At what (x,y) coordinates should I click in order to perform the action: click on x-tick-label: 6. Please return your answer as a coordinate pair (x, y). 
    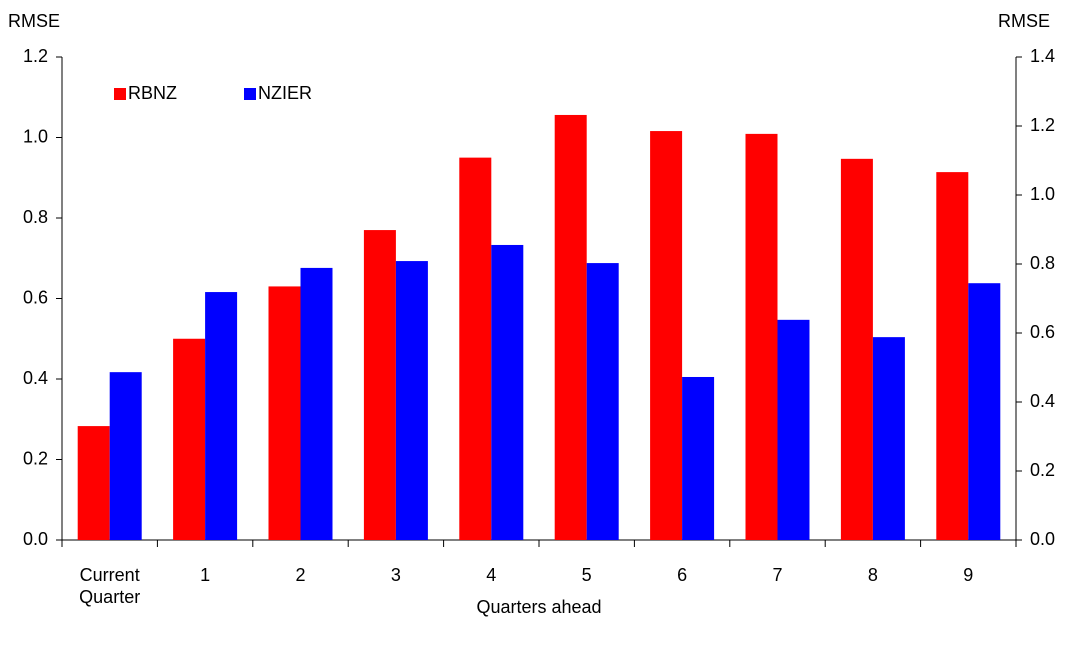
    Looking at the image, I should click on (682, 575).